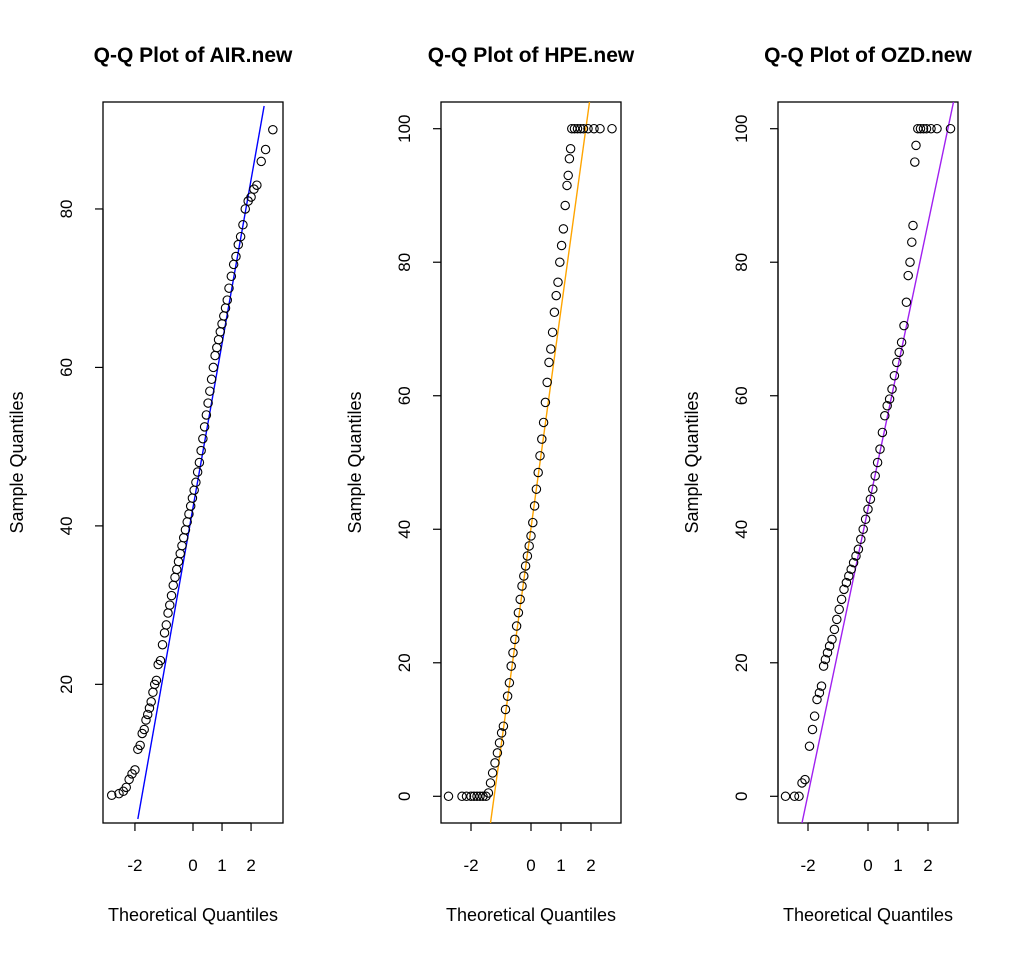  What do you see at coordinates (404, 129) in the screenshot?
I see `y-tick-label: 100` at bounding box center [404, 129].